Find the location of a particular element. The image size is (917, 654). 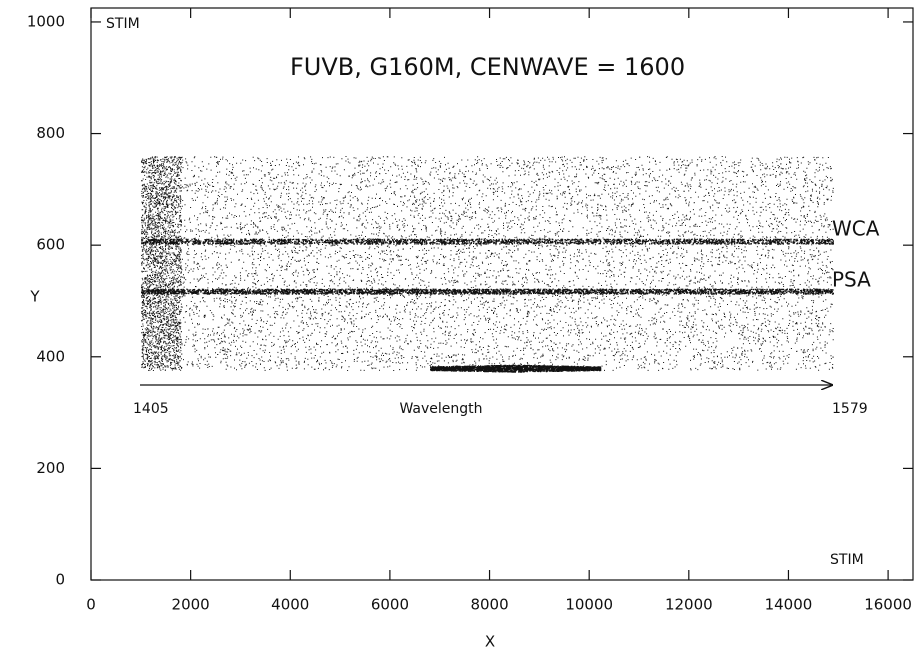

wavelength-start: 1405 is located at coordinates (151, 409).